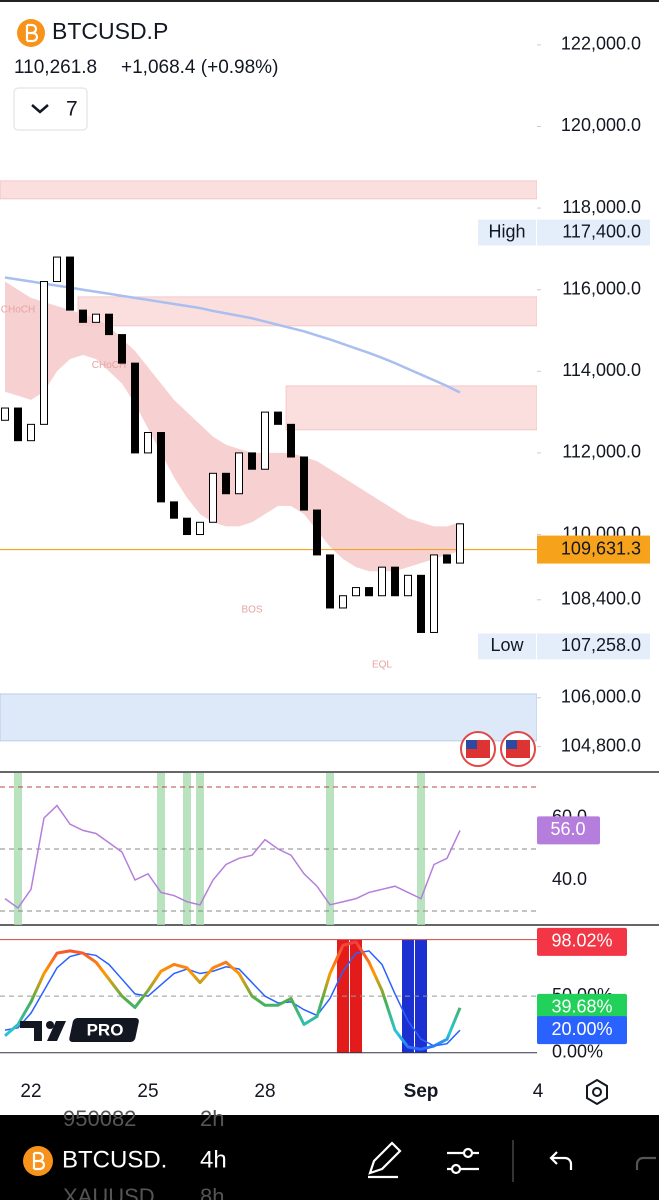 Image resolution: width=659 pixels, height=1200 pixels. I want to click on ghost-interval: 8h, so click(212, 1192).